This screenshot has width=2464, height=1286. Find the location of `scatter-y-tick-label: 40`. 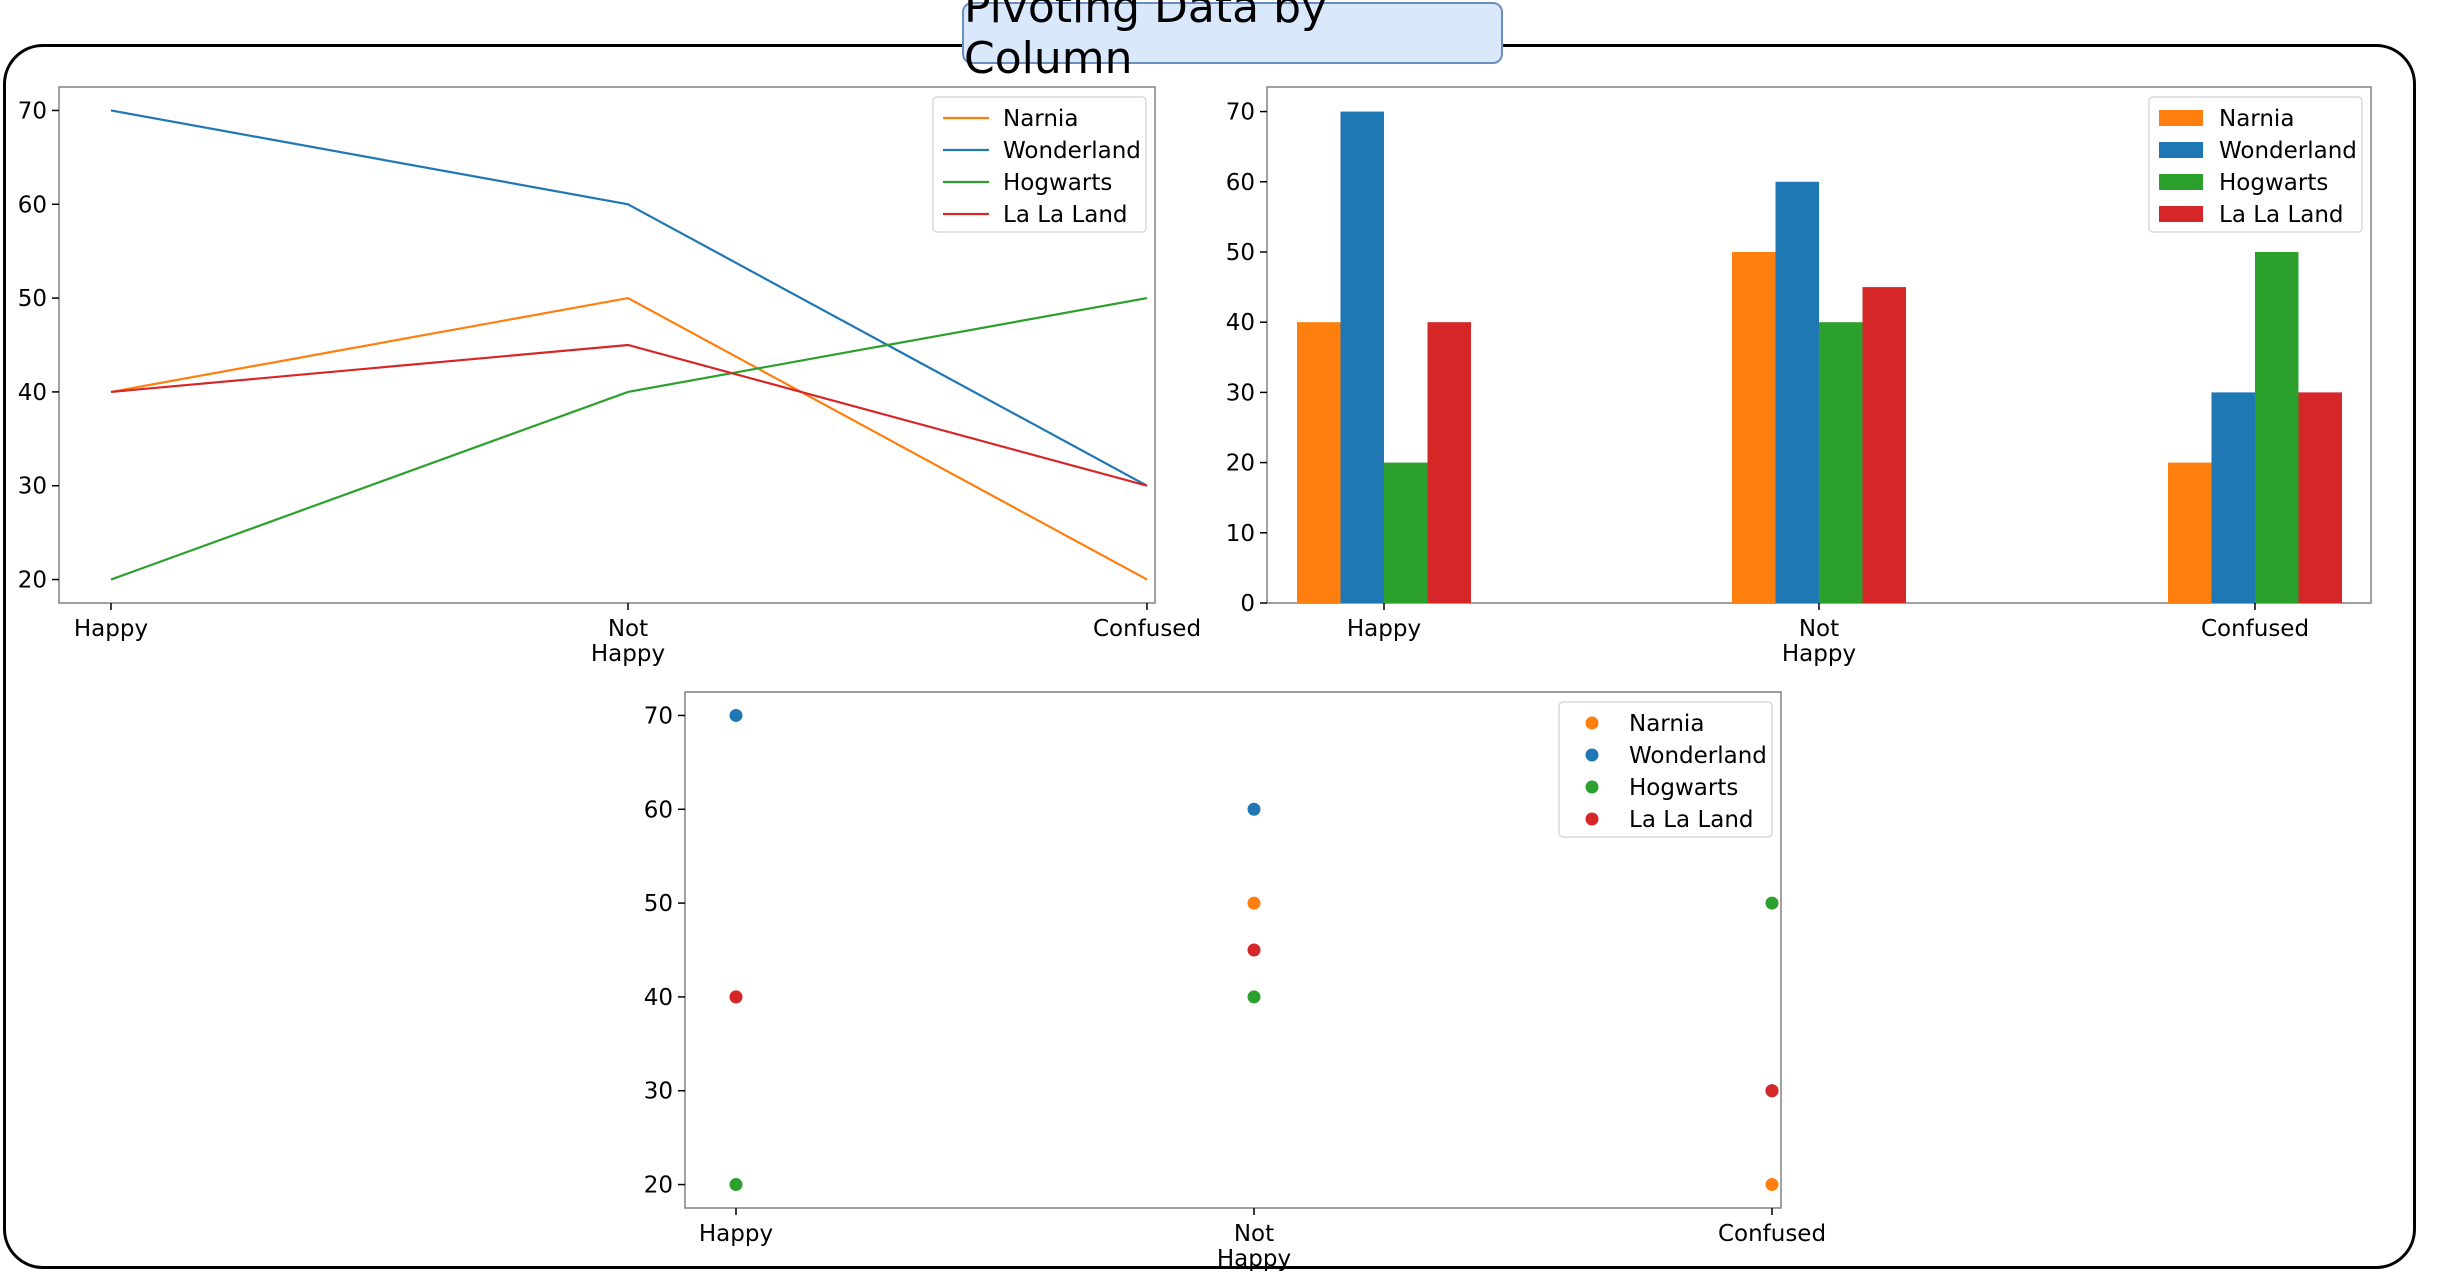

scatter-y-tick-label: 40 is located at coordinates (658, 998).